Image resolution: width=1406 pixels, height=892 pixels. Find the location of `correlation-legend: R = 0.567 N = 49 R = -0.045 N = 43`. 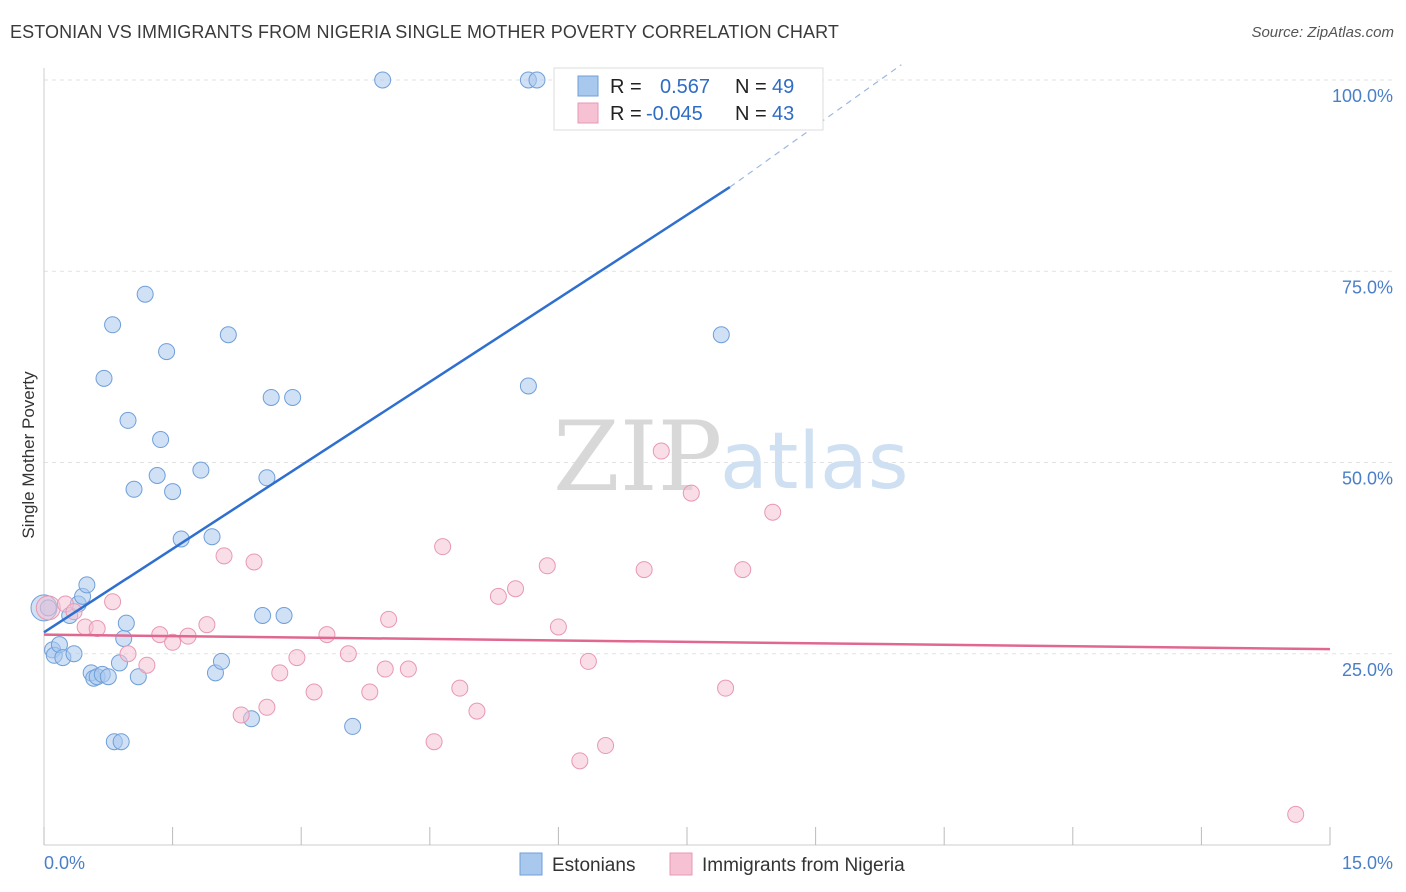

correlation-legend: R = 0.567 N = 49 R = -0.045 N = 43 is located at coordinates (688, 99).